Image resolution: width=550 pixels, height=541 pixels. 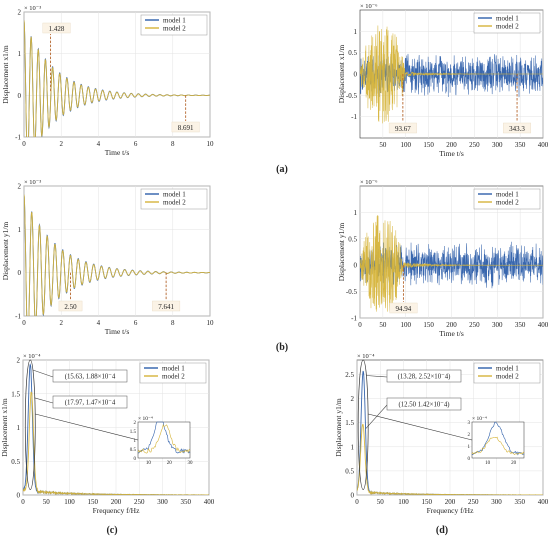 I want to click on inset-y-tick: 3, so click(x=469, y=423).